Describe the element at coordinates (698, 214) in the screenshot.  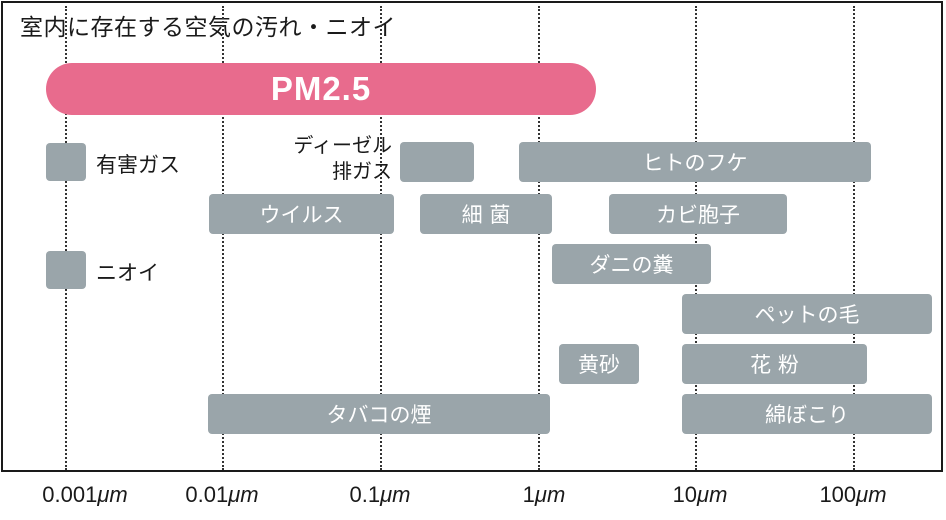
I see `bar-mold-spores: カビ胞子` at that location.